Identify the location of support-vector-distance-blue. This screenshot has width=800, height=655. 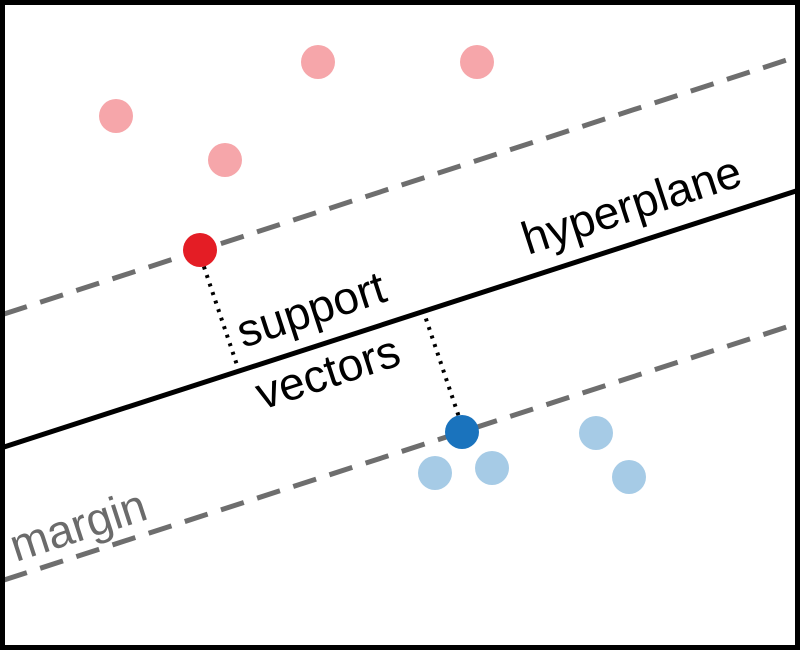
(441, 365).